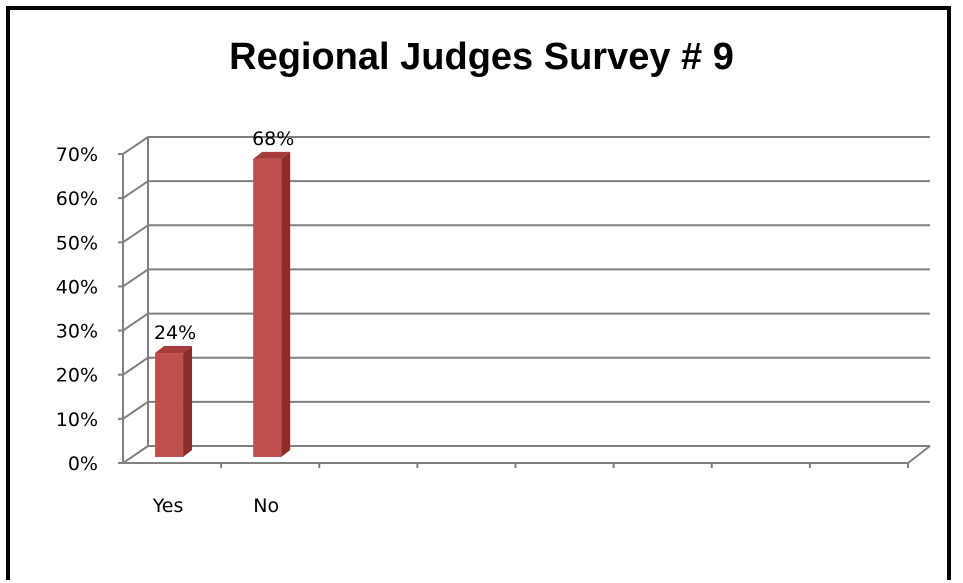 Image resolution: width=963 pixels, height=583 pixels. I want to click on y-tick-label: 40%, so click(77, 287).